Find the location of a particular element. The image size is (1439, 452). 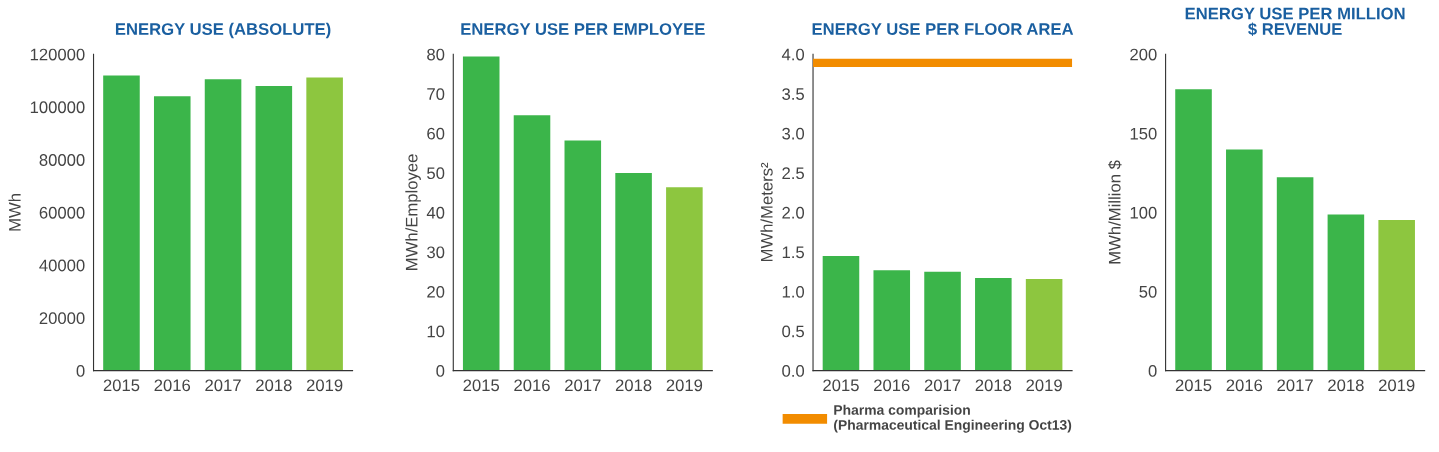

y-tick-label: 70 is located at coordinates (436, 94).